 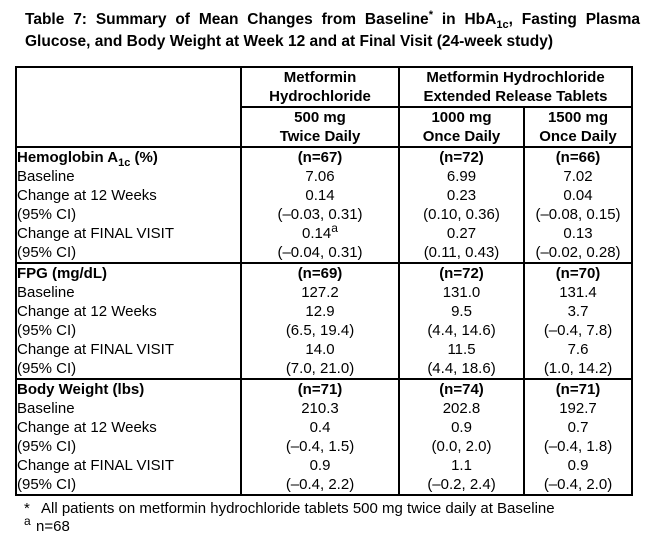 What do you see at coordinates (320, 195) in the screenshot?
I see `value-change-12w: 0.14` at bounding box center [320, 195].